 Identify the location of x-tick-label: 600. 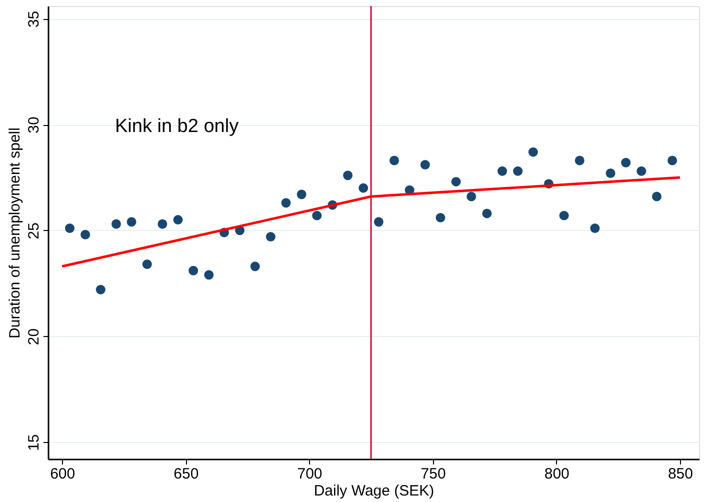
(63, 474).